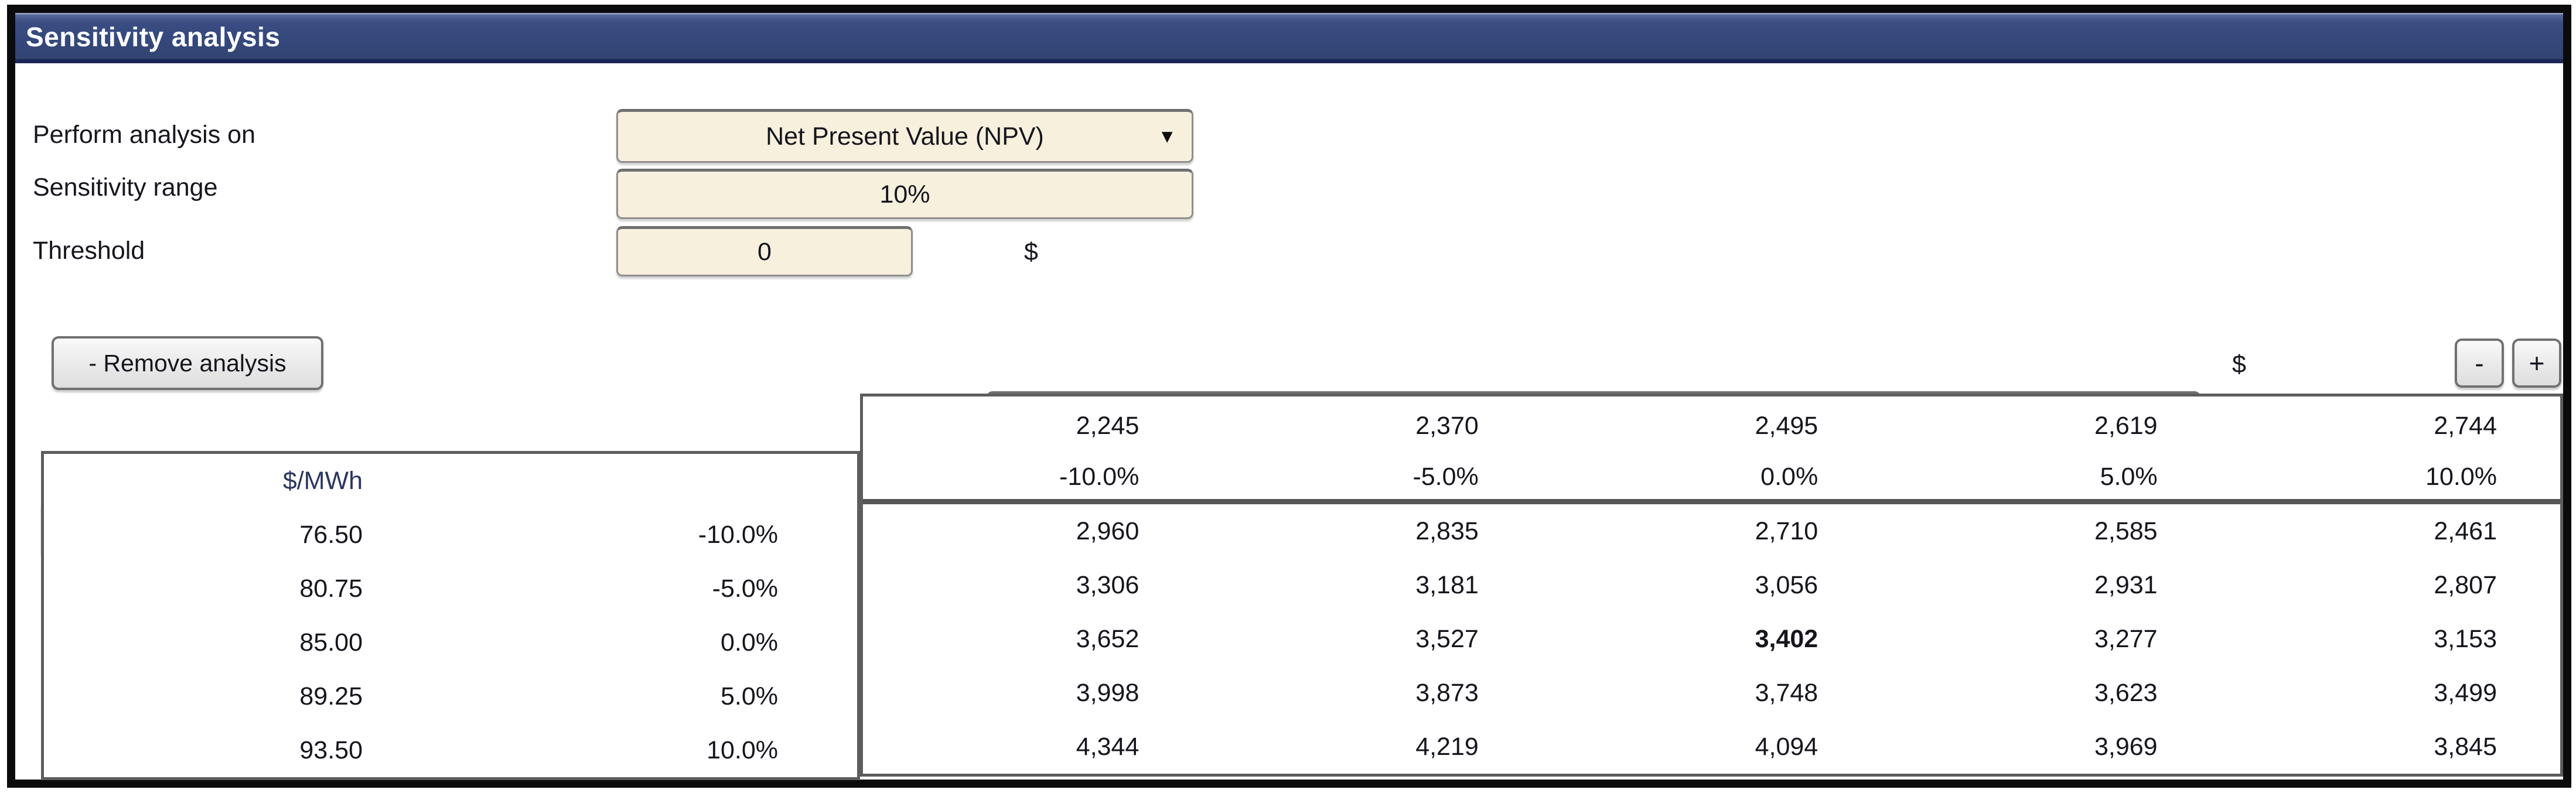 The height and width of the screenshot is (793, 2576). What do you see at coordinates (144, 135) in the screenshot?
I see `perform-analysis-label: Perform analysis on` at bounding box center [144, 135].